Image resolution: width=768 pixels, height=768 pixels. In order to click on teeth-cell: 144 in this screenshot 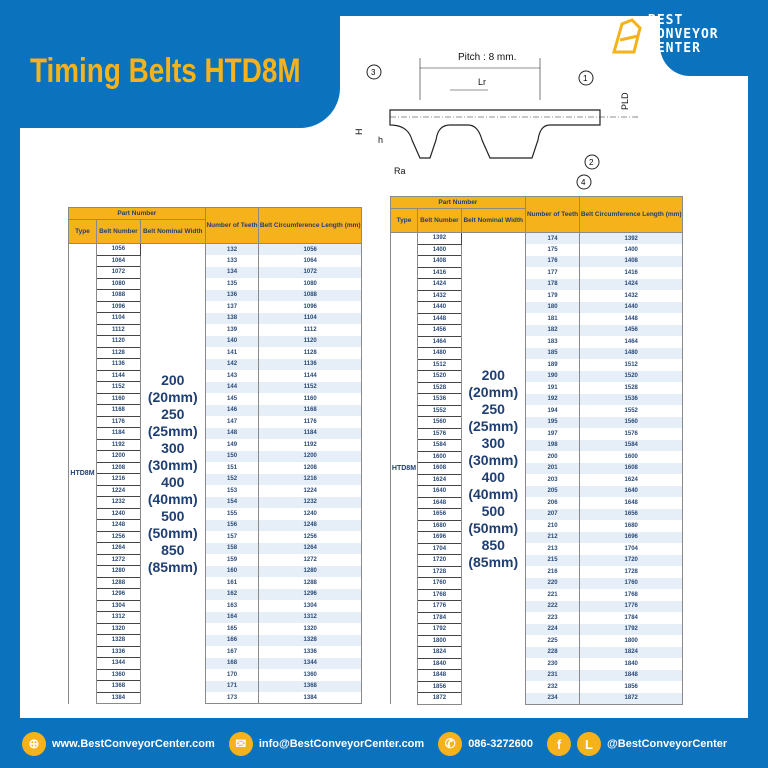, I will do `click(232, 387)`.